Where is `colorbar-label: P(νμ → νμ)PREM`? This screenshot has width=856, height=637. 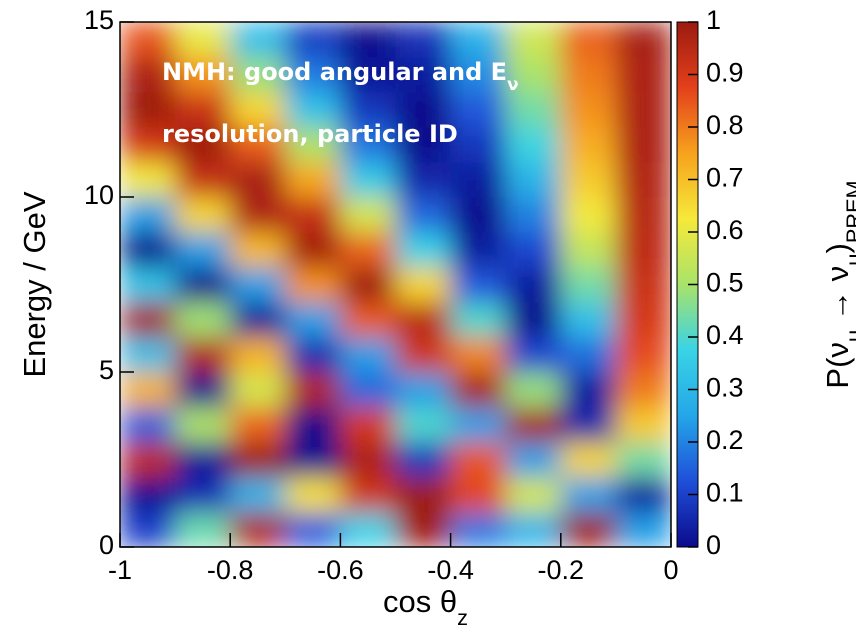
colorbar-label: P(νμ → νμ)PREM is located at coordinates (838, 284).